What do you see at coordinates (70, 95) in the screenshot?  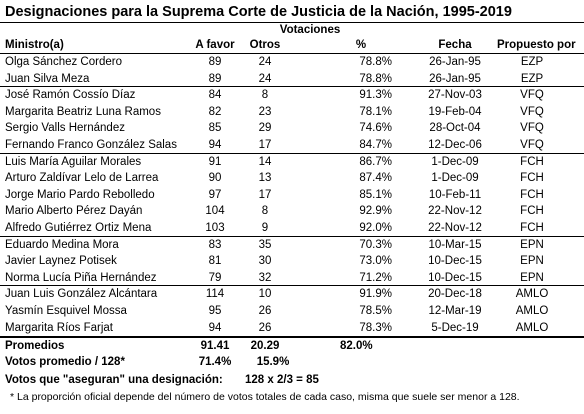 I see `minister: José Ramón Cossío Díaz` at bounding box center [70, 95].